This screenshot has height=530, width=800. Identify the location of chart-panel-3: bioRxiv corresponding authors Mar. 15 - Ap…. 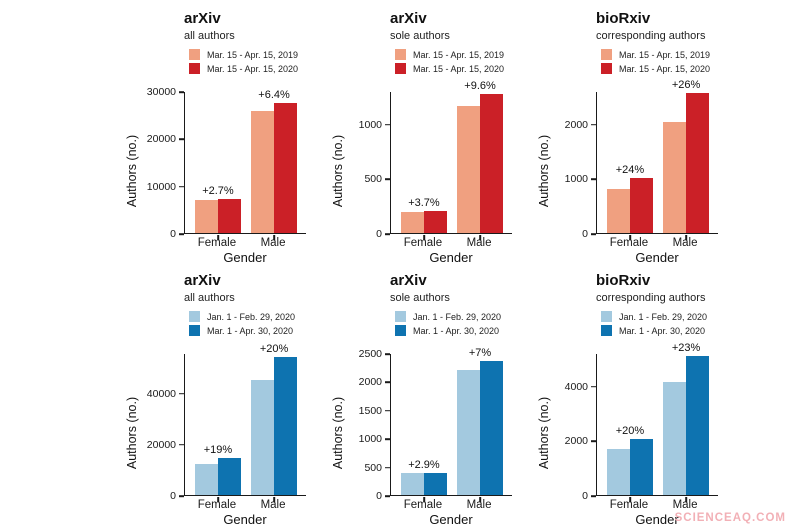
(640, 135).